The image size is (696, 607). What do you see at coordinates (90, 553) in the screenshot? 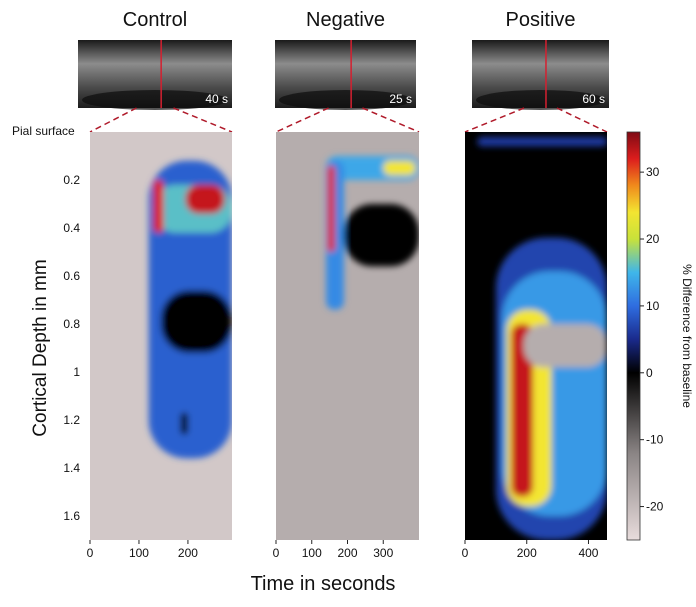
I see `x-tick-label-control-0: 0` at bounding box center [90, 553].